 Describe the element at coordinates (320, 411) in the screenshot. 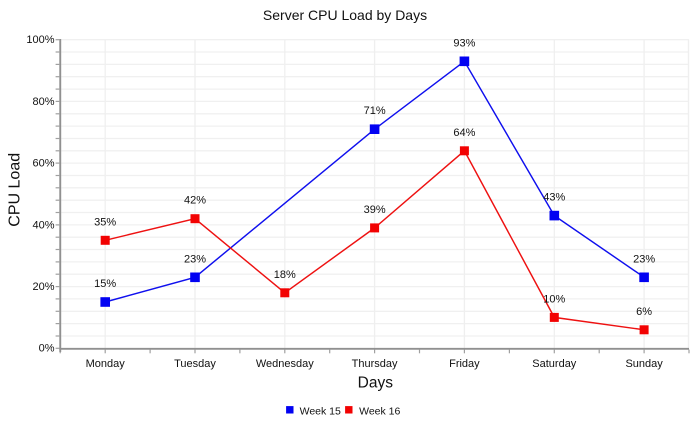

I see `svg-text: Week 15` at that location.